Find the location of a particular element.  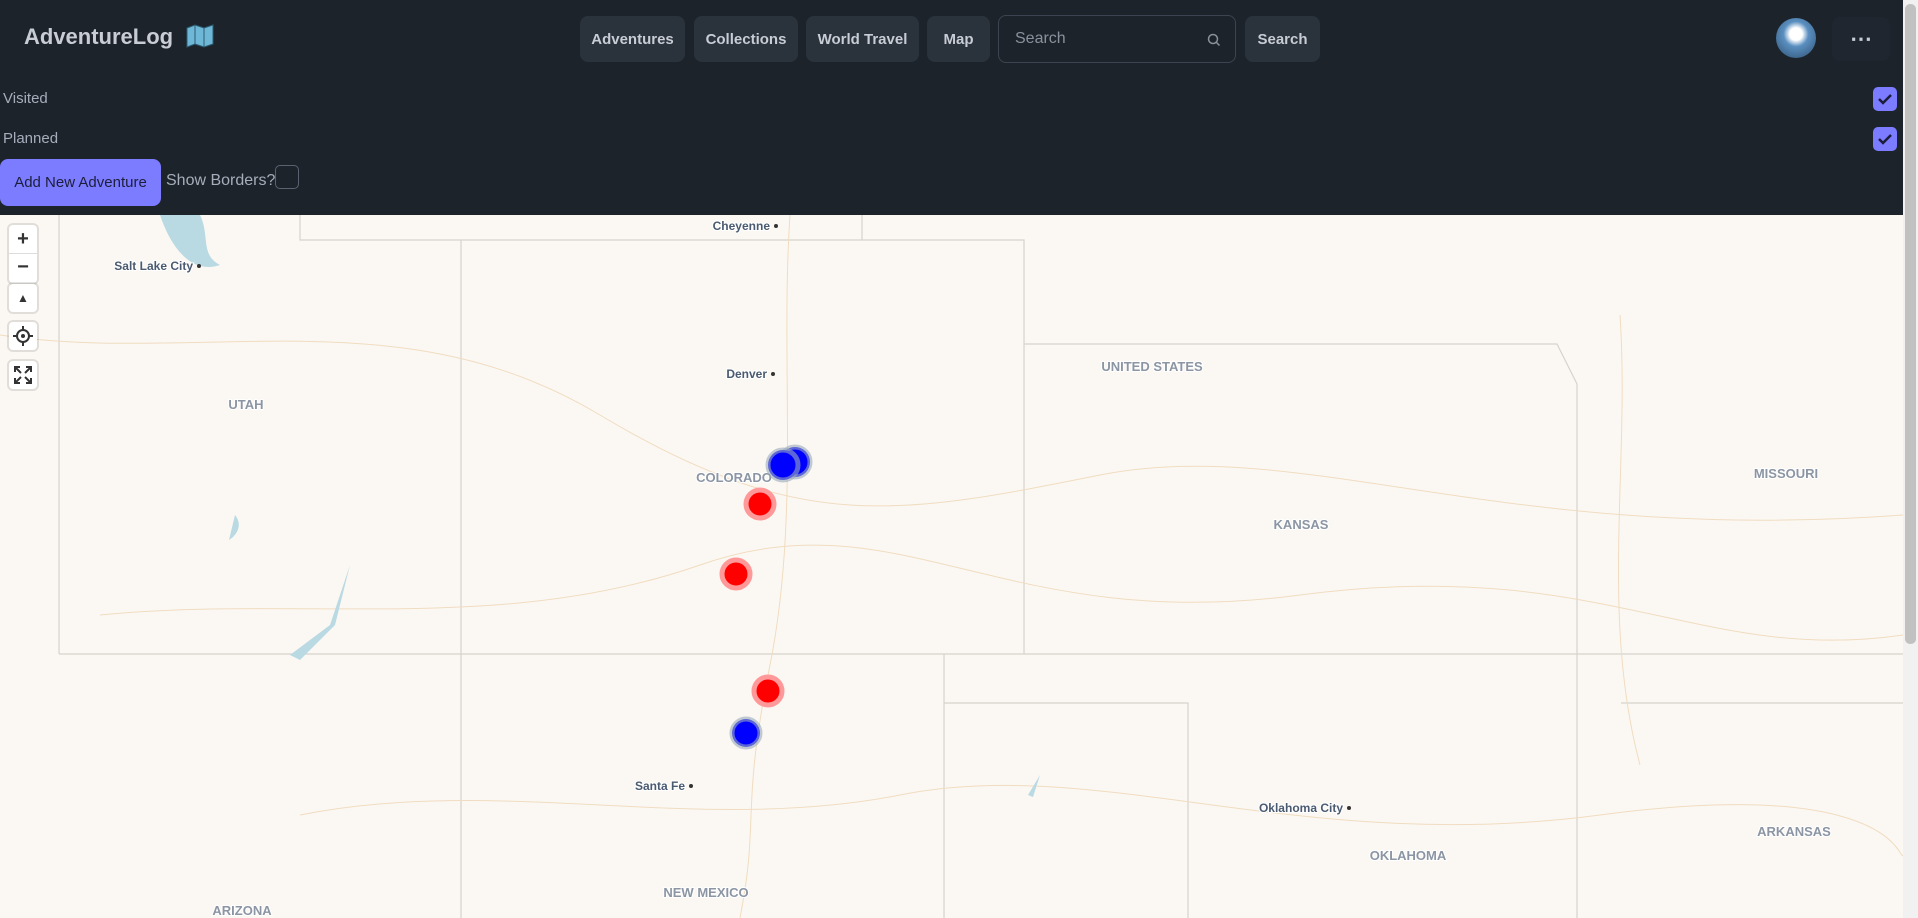

fullscreen is located at coordinates (23, 375).